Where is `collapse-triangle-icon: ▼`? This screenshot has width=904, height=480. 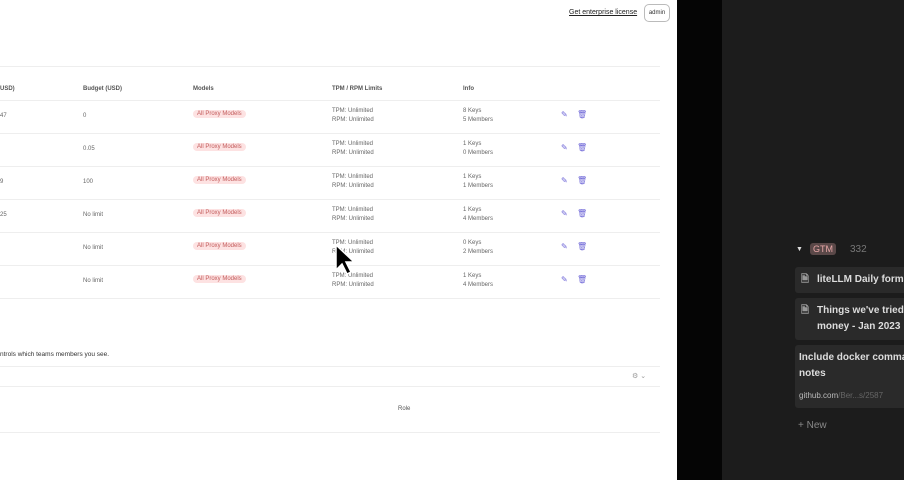 collapse-triangle-icon: ▼ is located at coordinates (799, 249).